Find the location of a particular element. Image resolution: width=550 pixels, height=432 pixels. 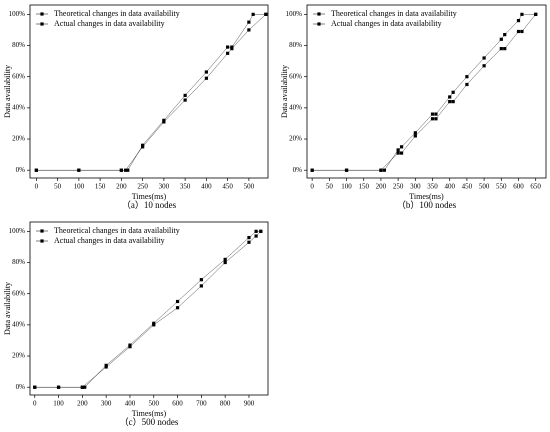

series-line is located at coordinates (147, 309).